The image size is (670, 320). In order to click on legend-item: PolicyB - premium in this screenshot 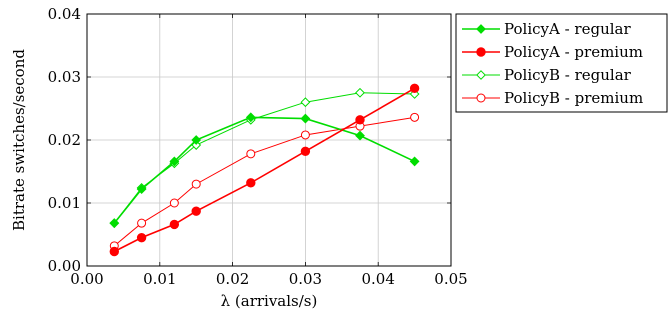, I will do `click(552, 98)`.